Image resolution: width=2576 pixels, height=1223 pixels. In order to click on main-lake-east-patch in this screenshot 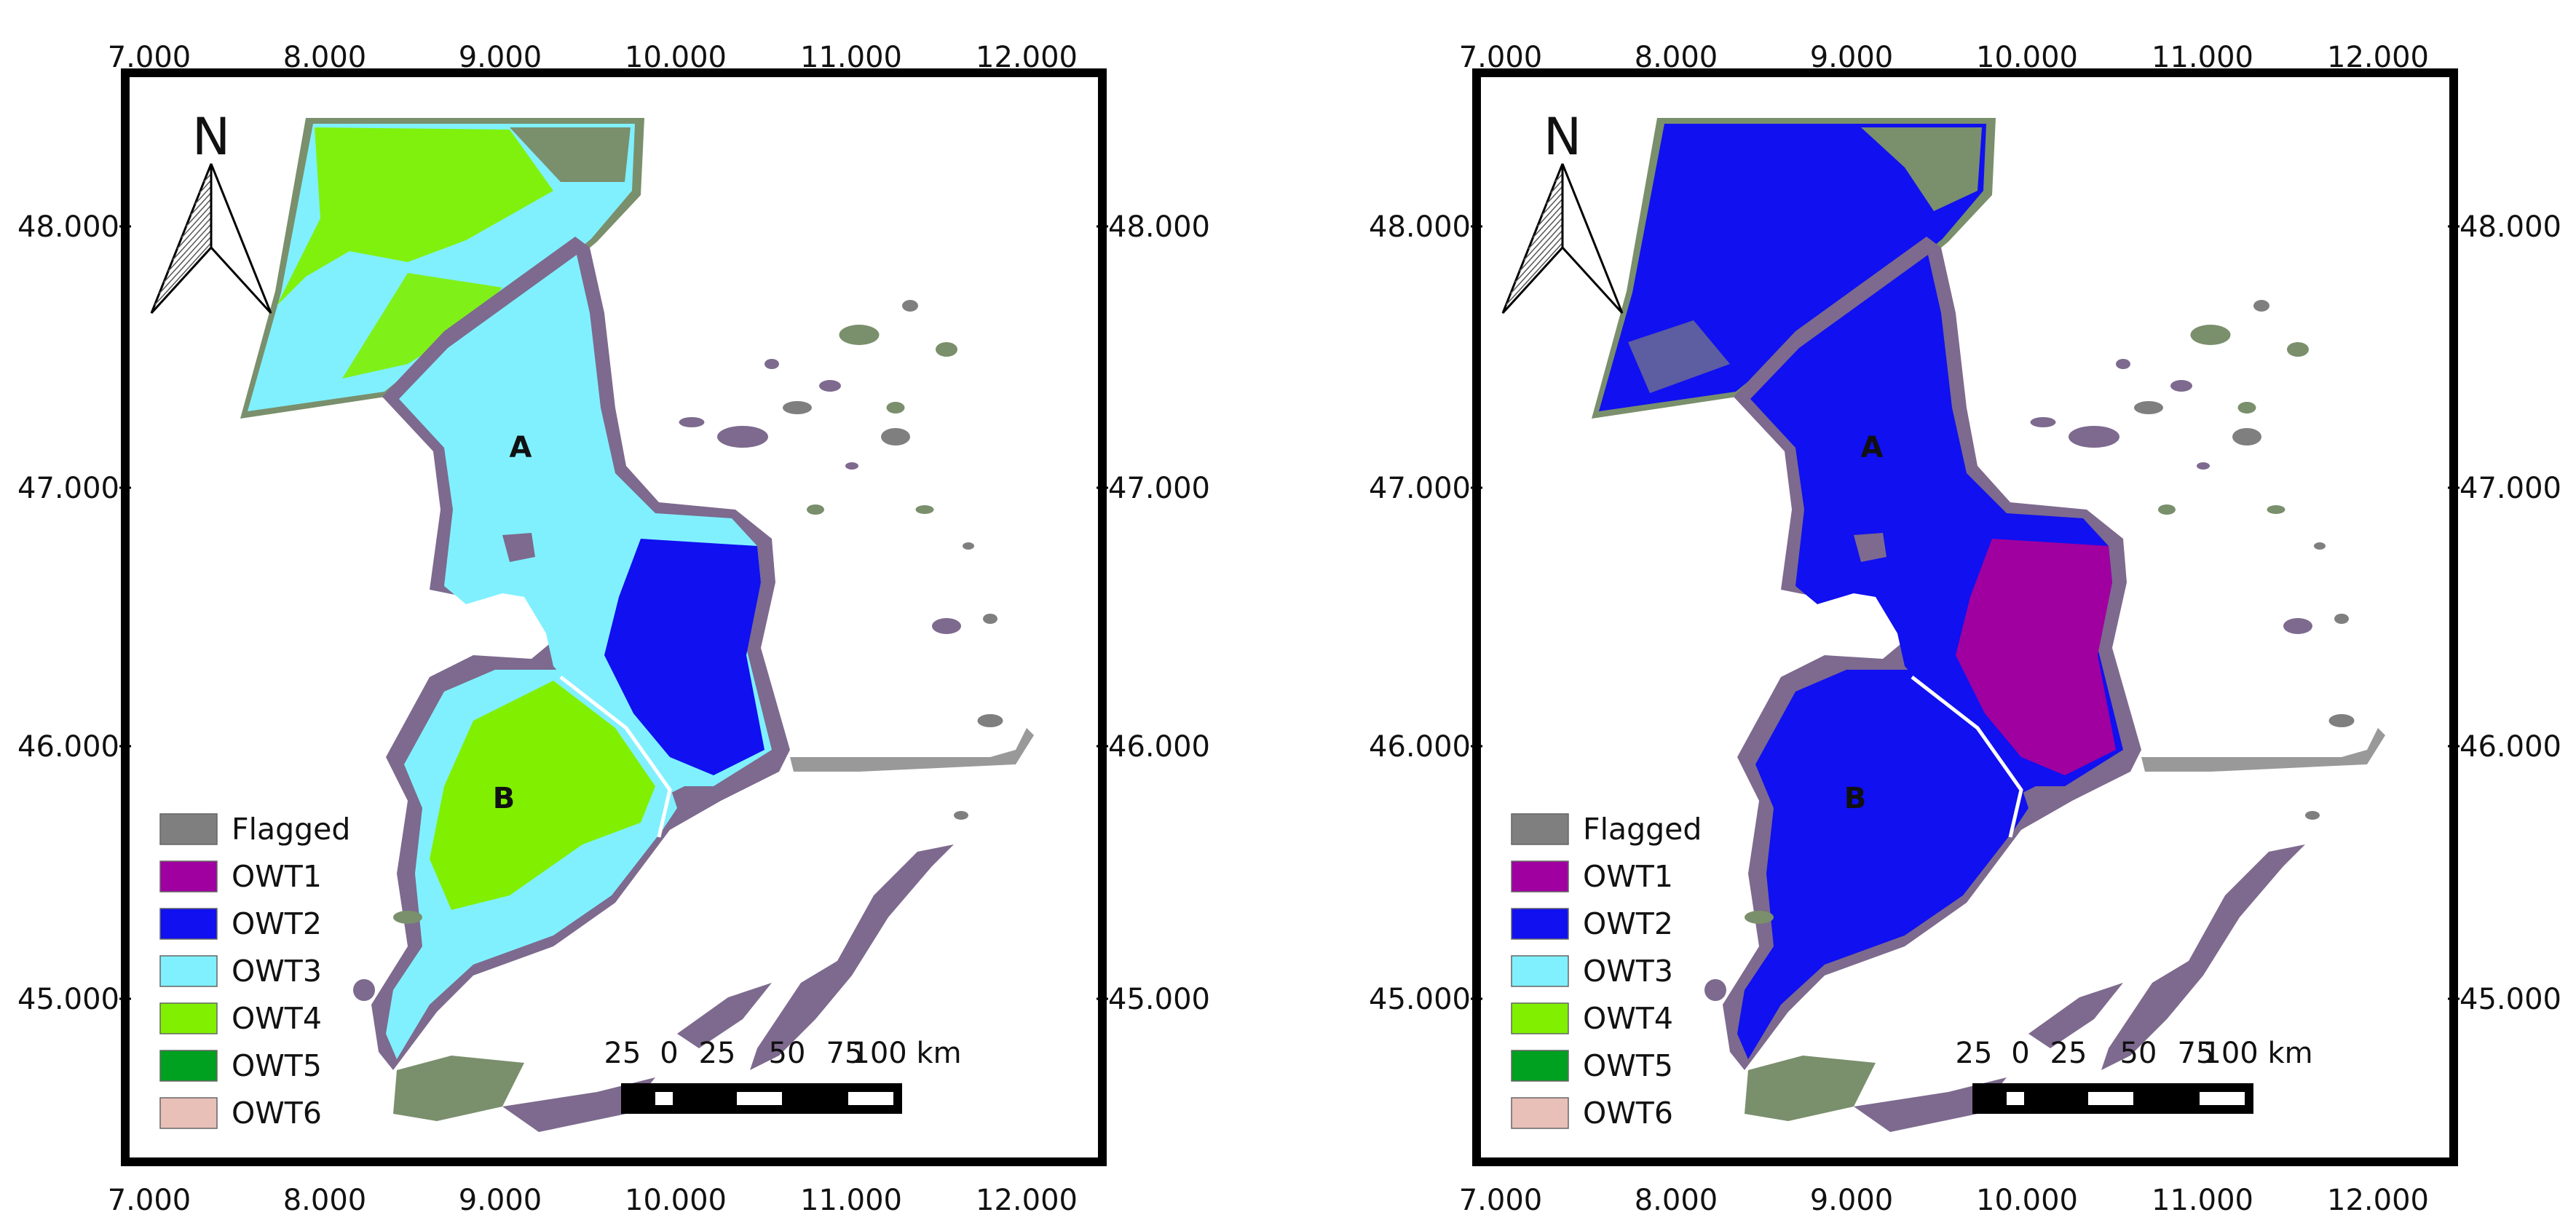, I will do `click(684, 657)`.